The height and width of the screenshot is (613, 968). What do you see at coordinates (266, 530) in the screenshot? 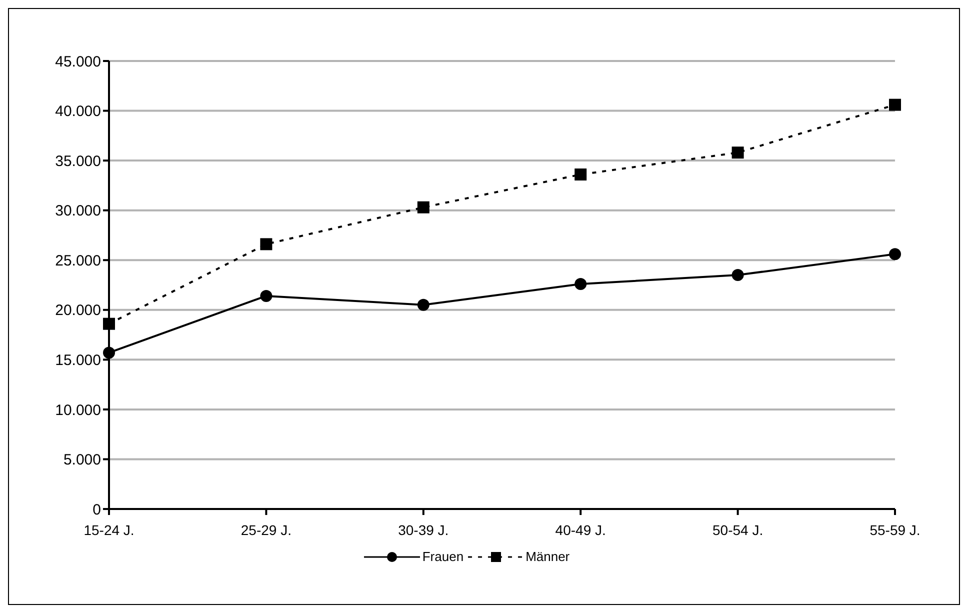
I see `x-tick-label: 25-29 J.` at bounding box center [266, 530].